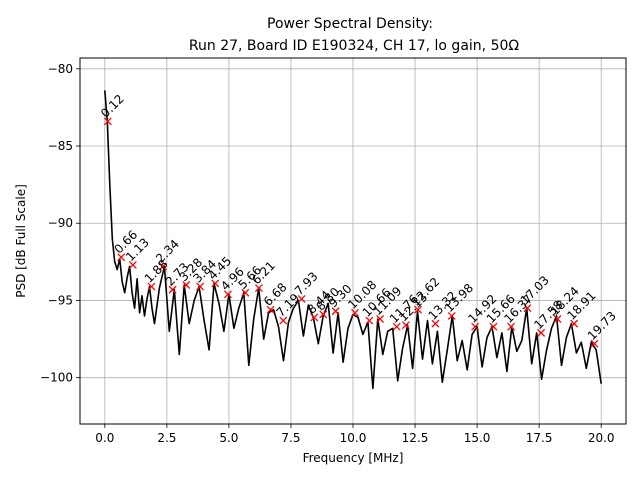  What do you see at coordinates (539, 438) in the screenshot?
I see `x-tick-label: 17.5` at bounding box center [539, 438].